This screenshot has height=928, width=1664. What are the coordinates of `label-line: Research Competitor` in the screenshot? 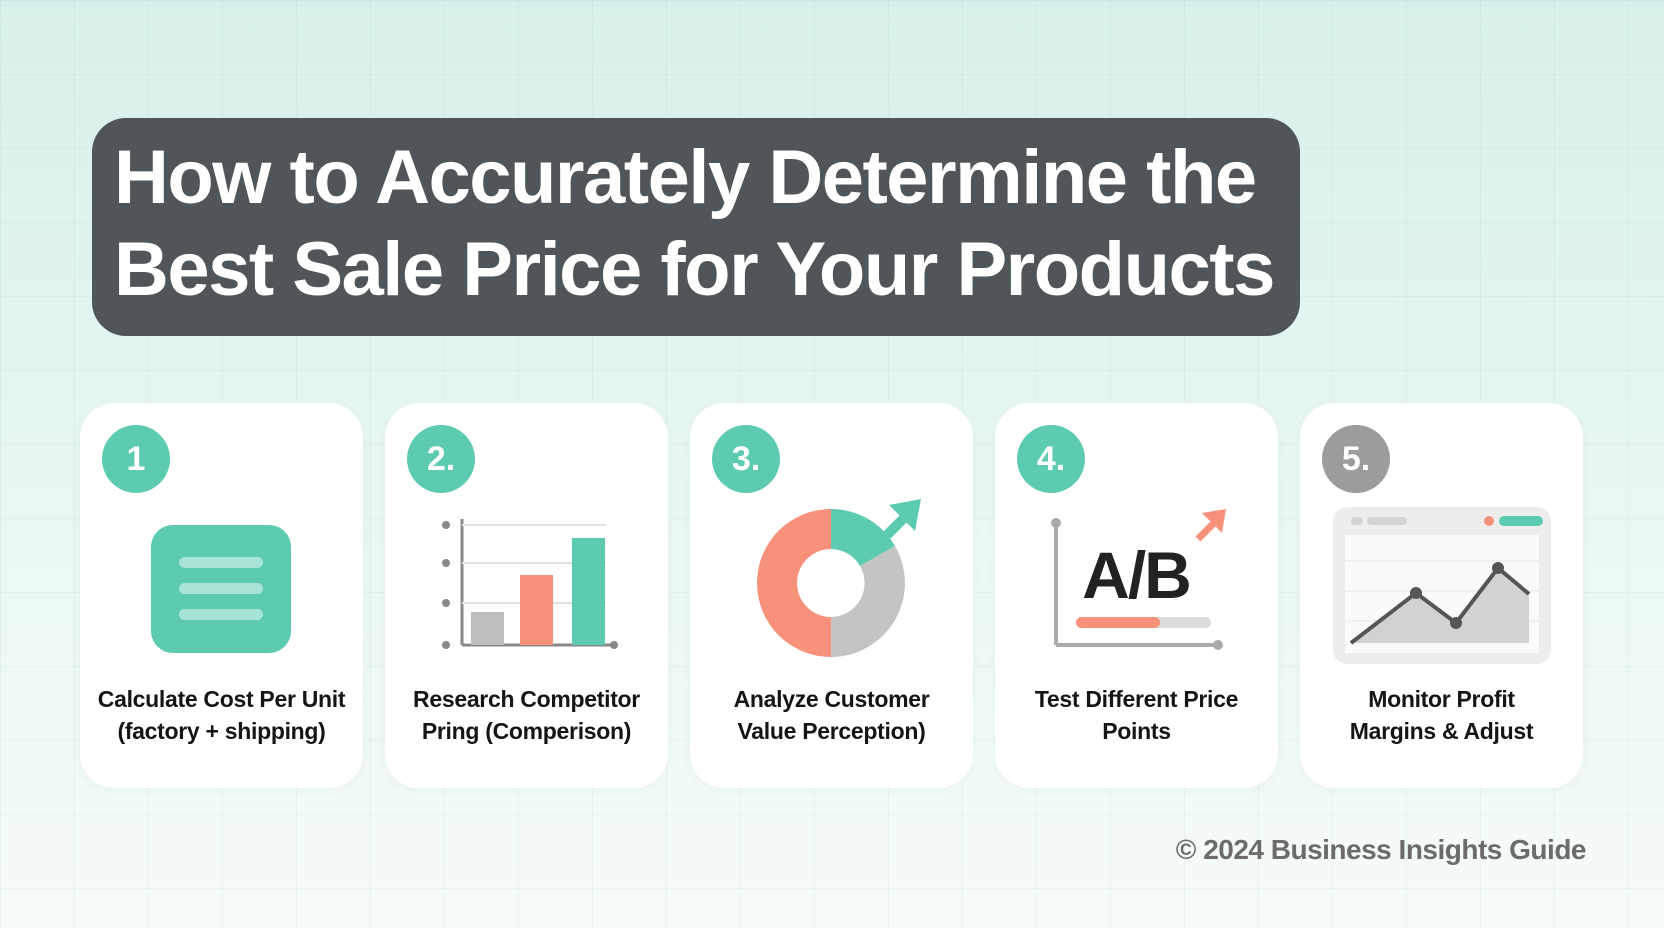 It's located at (526, 699).